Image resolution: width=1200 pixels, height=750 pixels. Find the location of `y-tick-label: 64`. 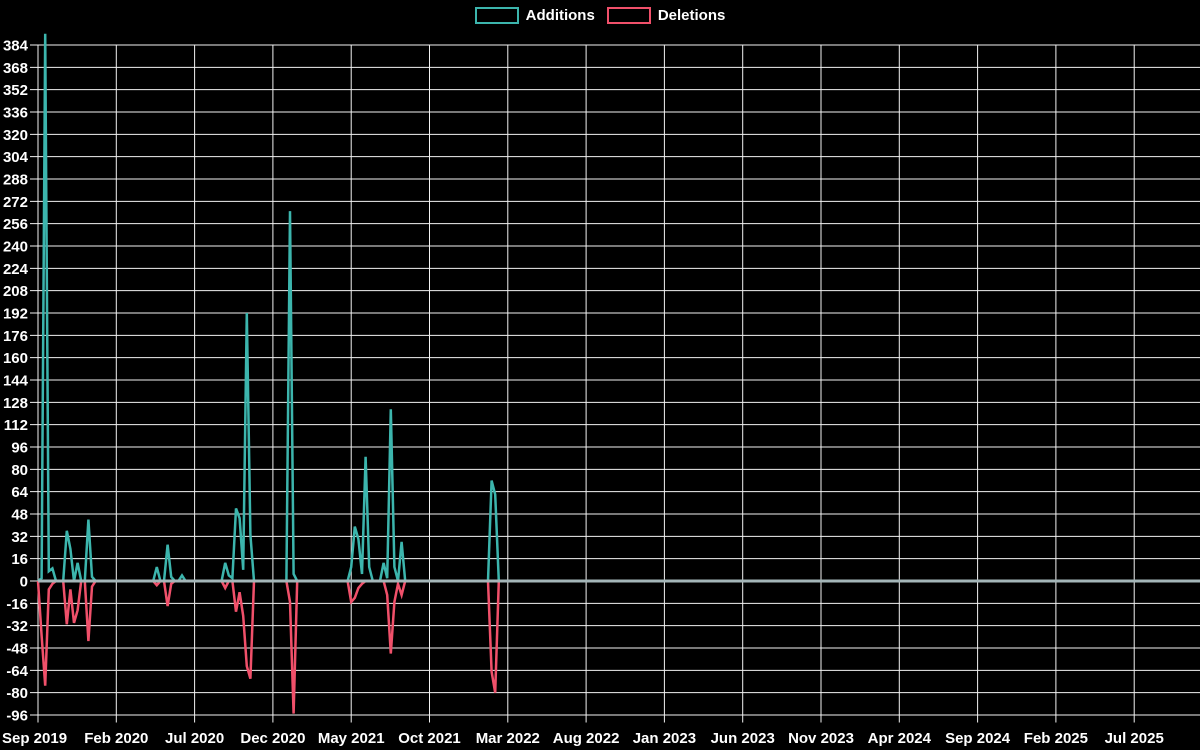

y-tick-label: 64 is located at coordinates (19, 492).